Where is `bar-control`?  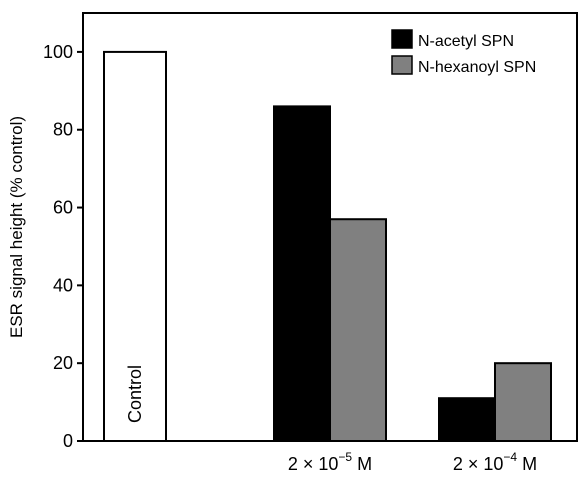
bar-control is located at coordinates (135, 246).